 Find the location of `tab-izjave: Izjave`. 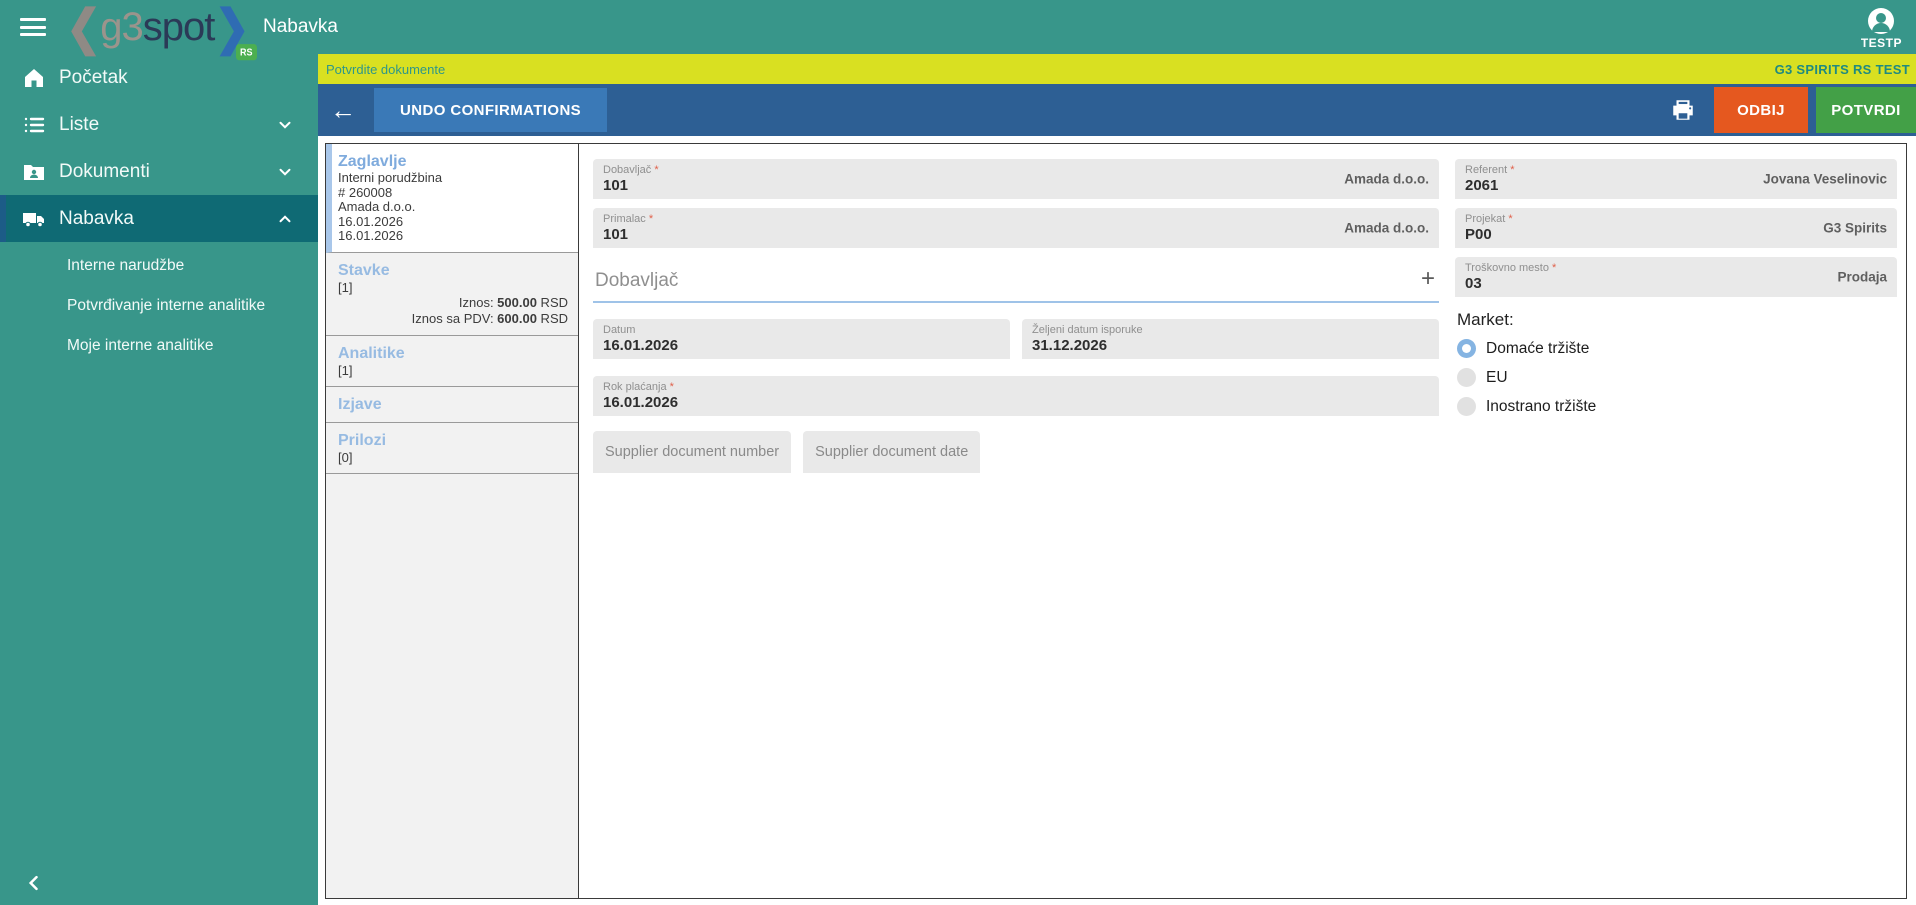

tab-izjave: Izjave is located at coordinates (452, 405).